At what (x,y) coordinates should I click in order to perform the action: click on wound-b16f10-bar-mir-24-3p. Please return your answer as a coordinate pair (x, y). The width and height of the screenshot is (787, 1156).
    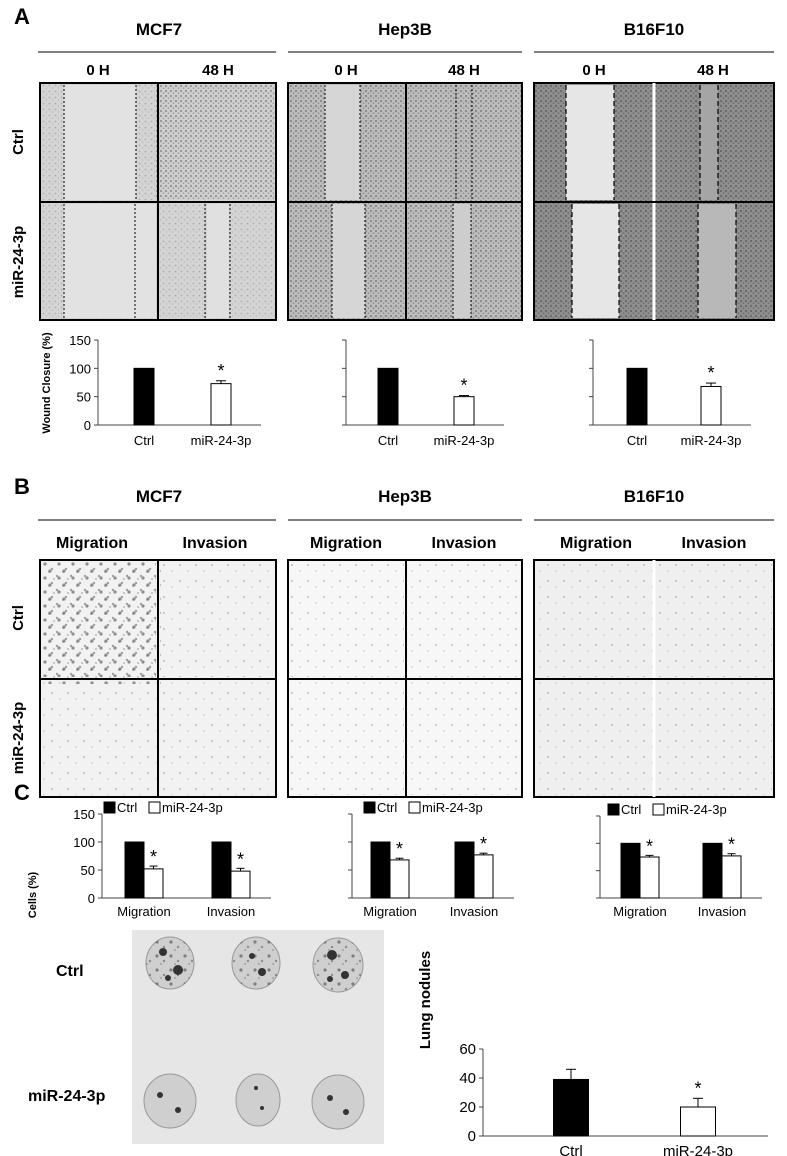
    Looking at the image, I should click on (711, 405).